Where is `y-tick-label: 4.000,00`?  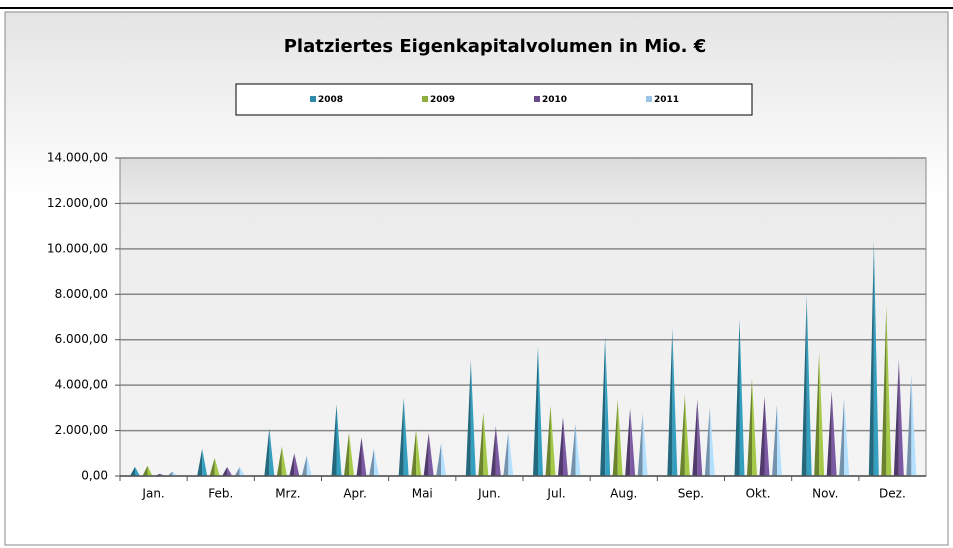
y-tick-label: 4.000,00 is located at coordinates (81, 385).